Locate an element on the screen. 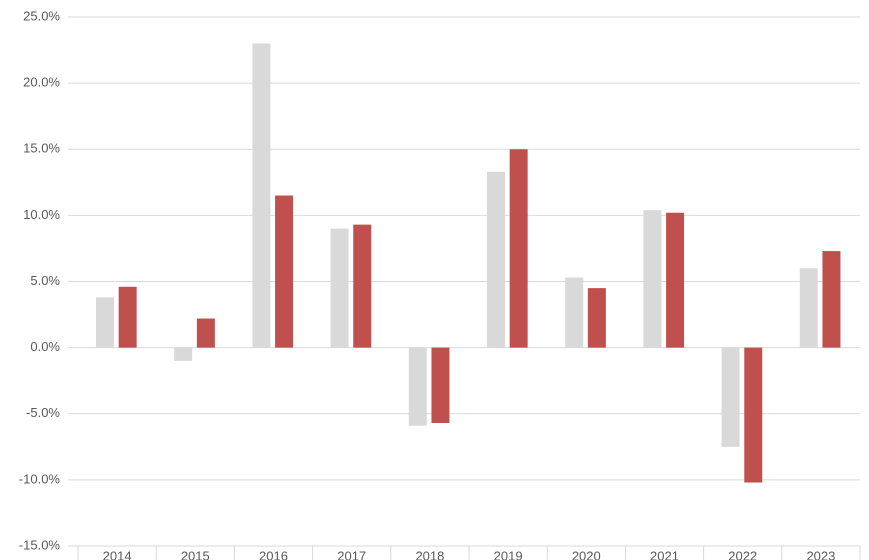 The image size is (869, 560). y-tick-label: -10.0% is located at coordinates (40, 478).